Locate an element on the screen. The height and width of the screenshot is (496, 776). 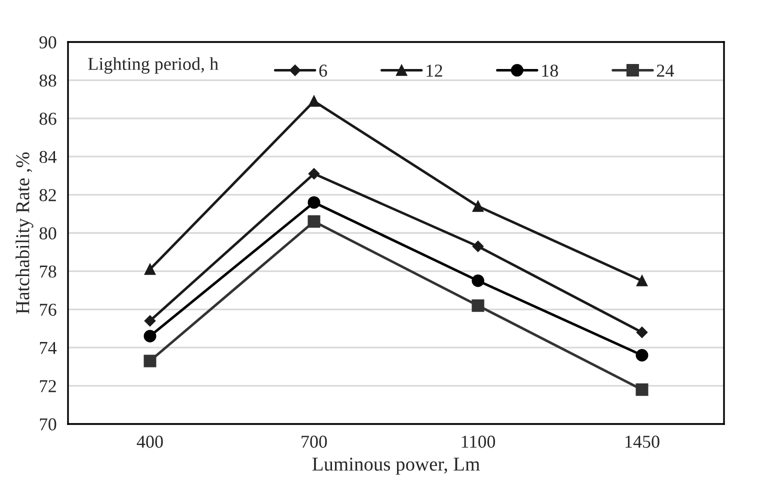
y-tick-label: 78 is located at coordinates (48, 271).